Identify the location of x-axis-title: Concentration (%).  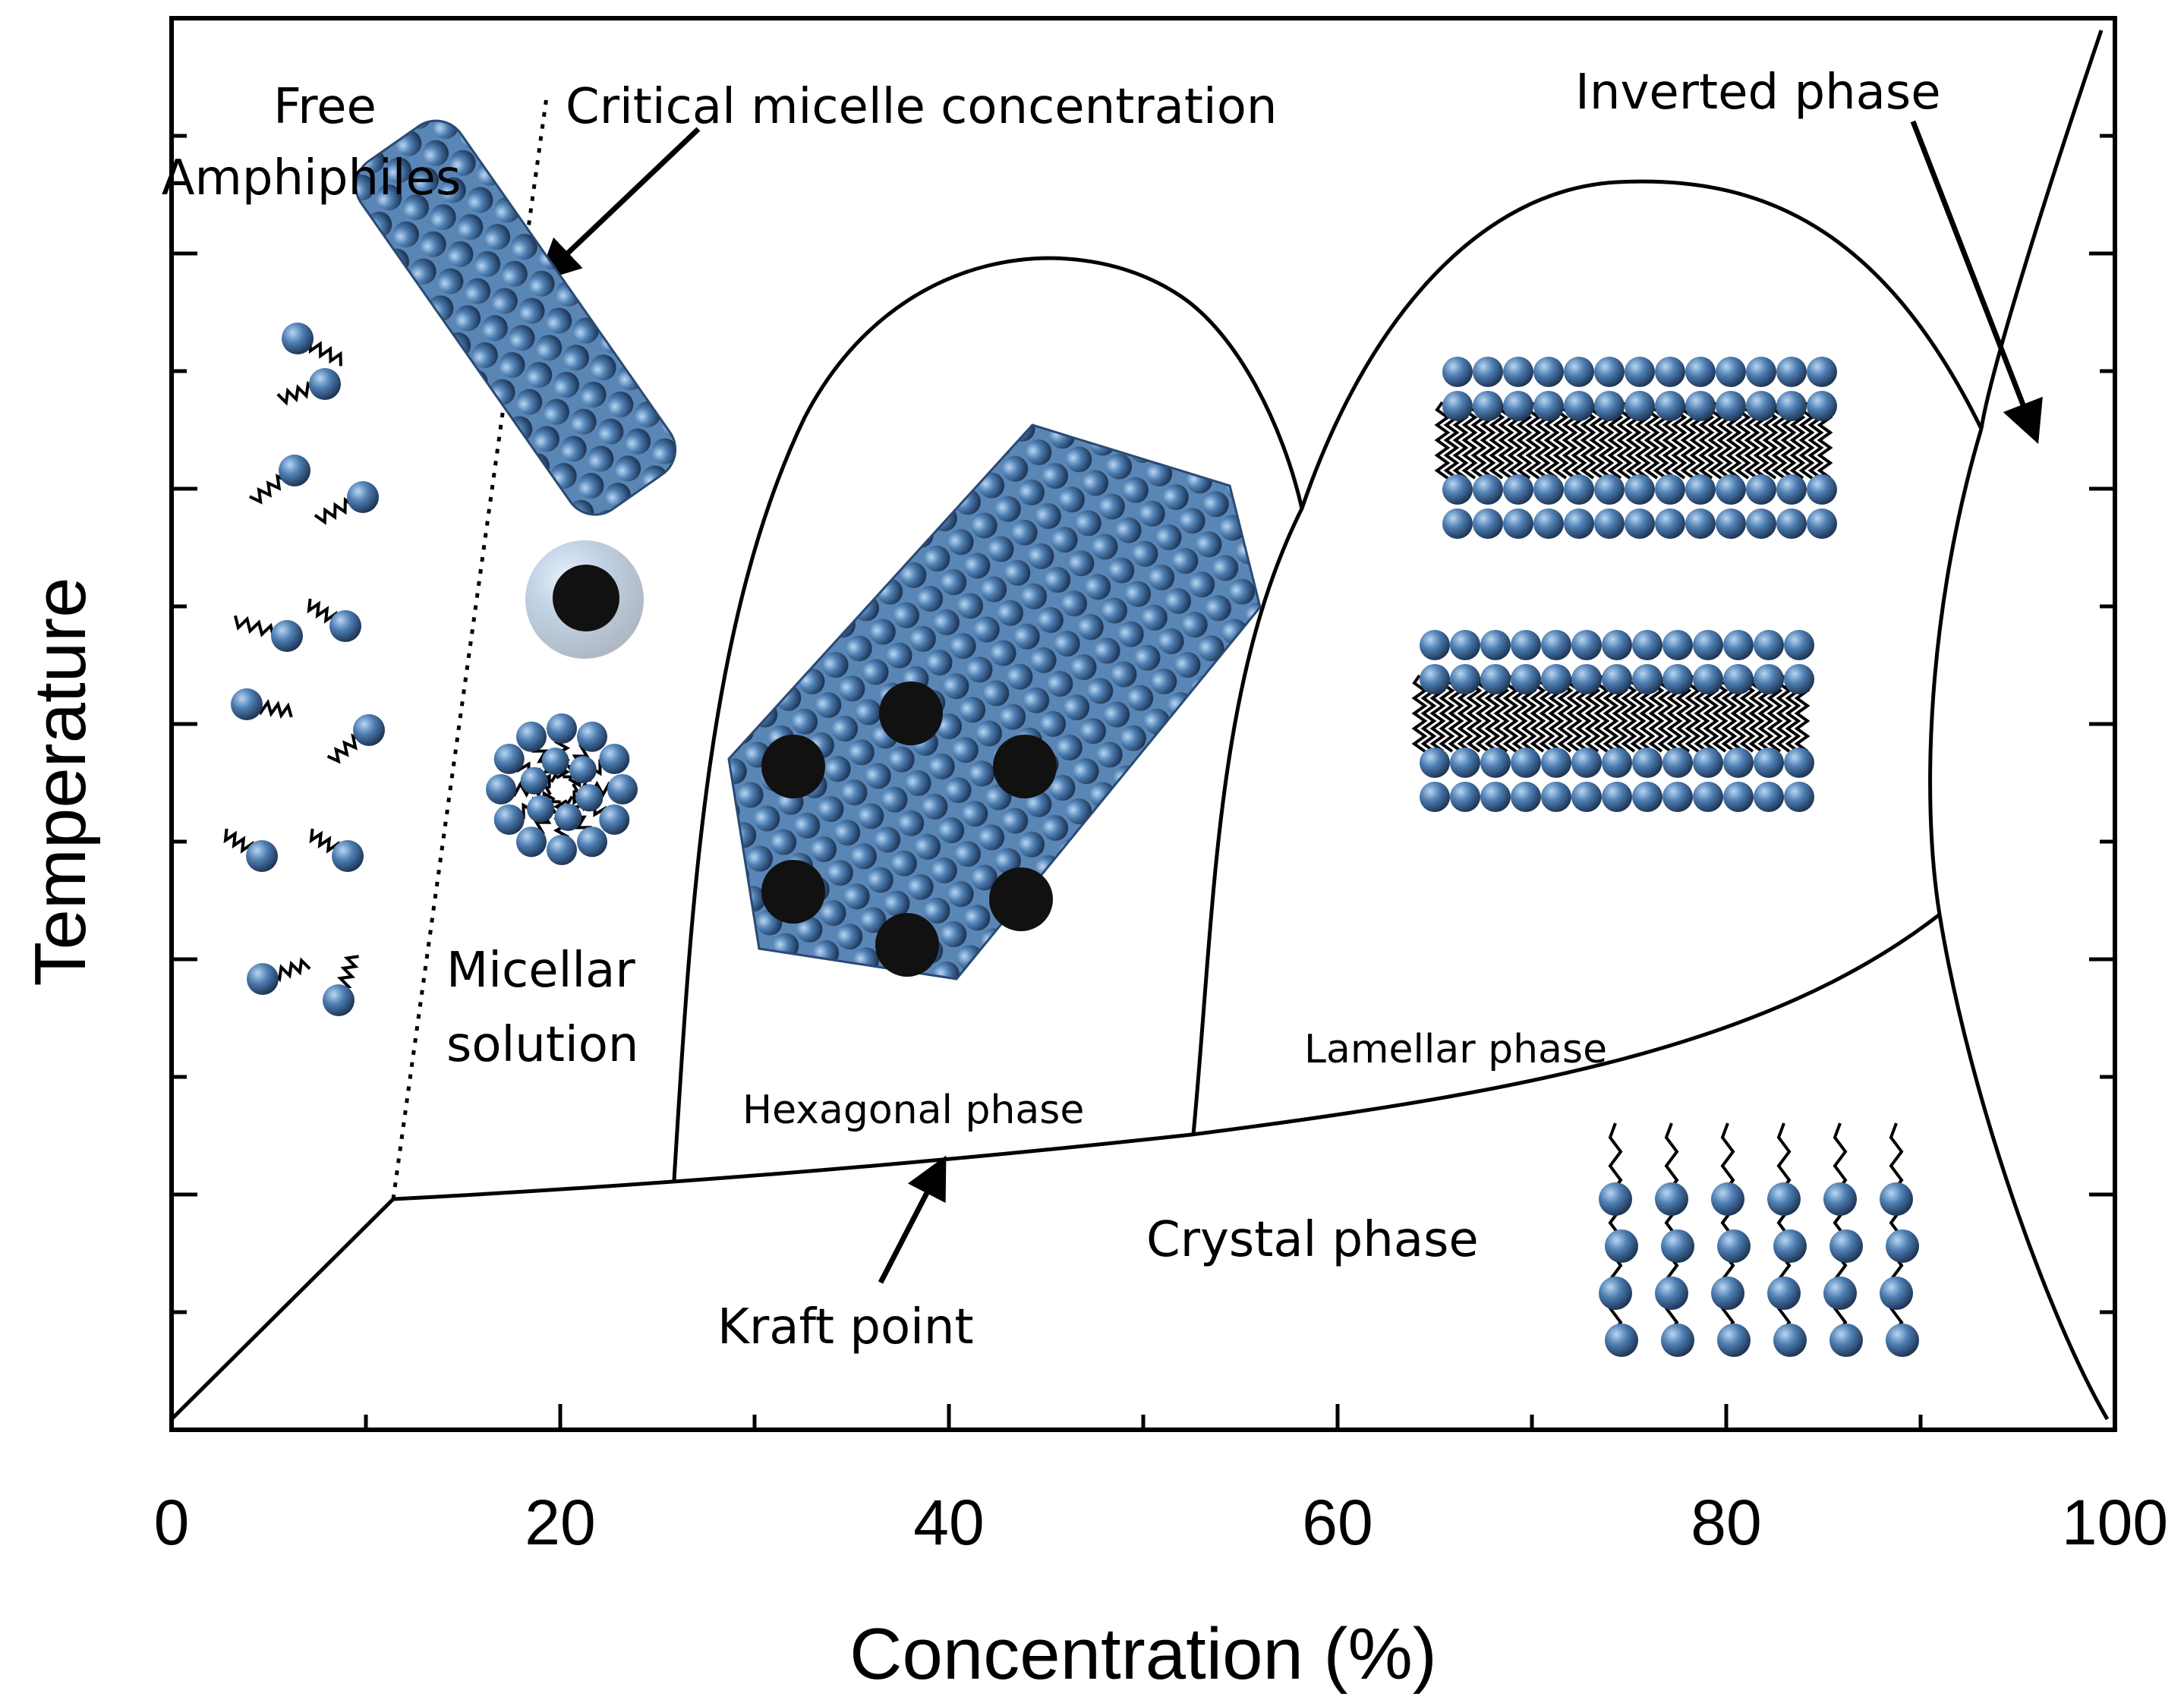
(1143, 1654).